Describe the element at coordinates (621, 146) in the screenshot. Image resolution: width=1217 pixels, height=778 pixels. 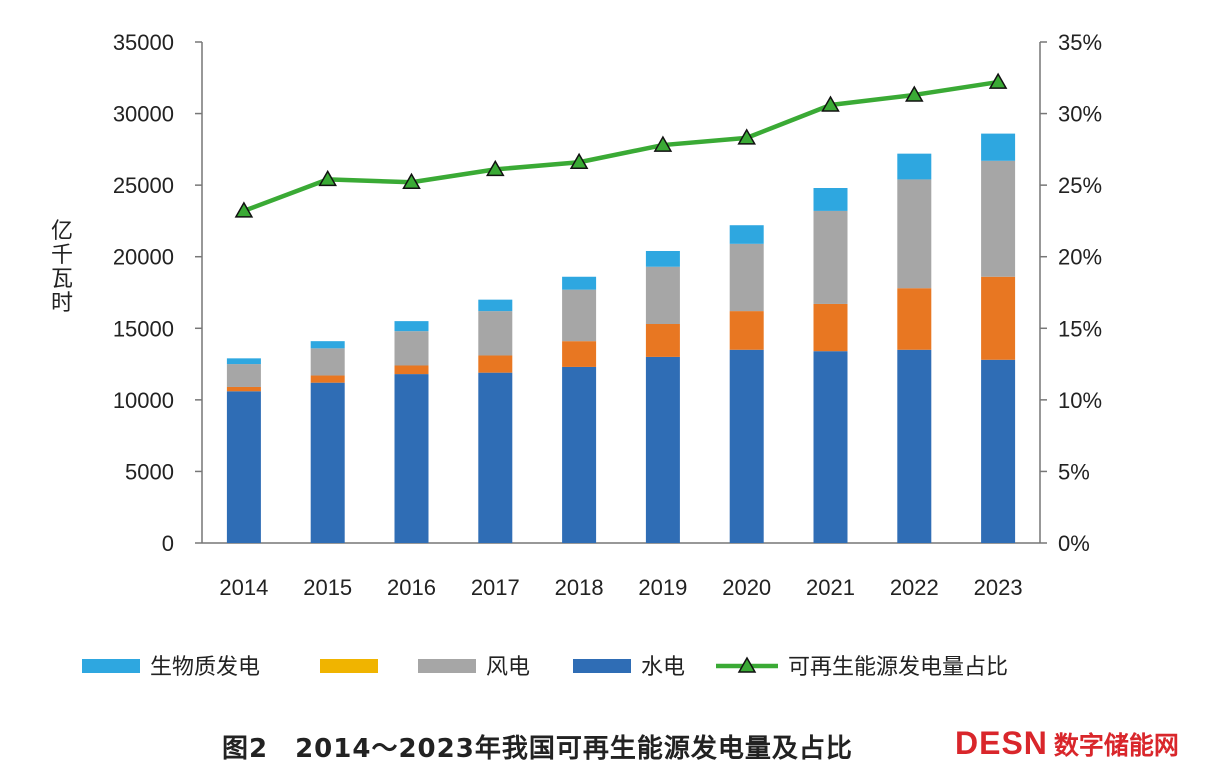
I see `share-line` at that location.